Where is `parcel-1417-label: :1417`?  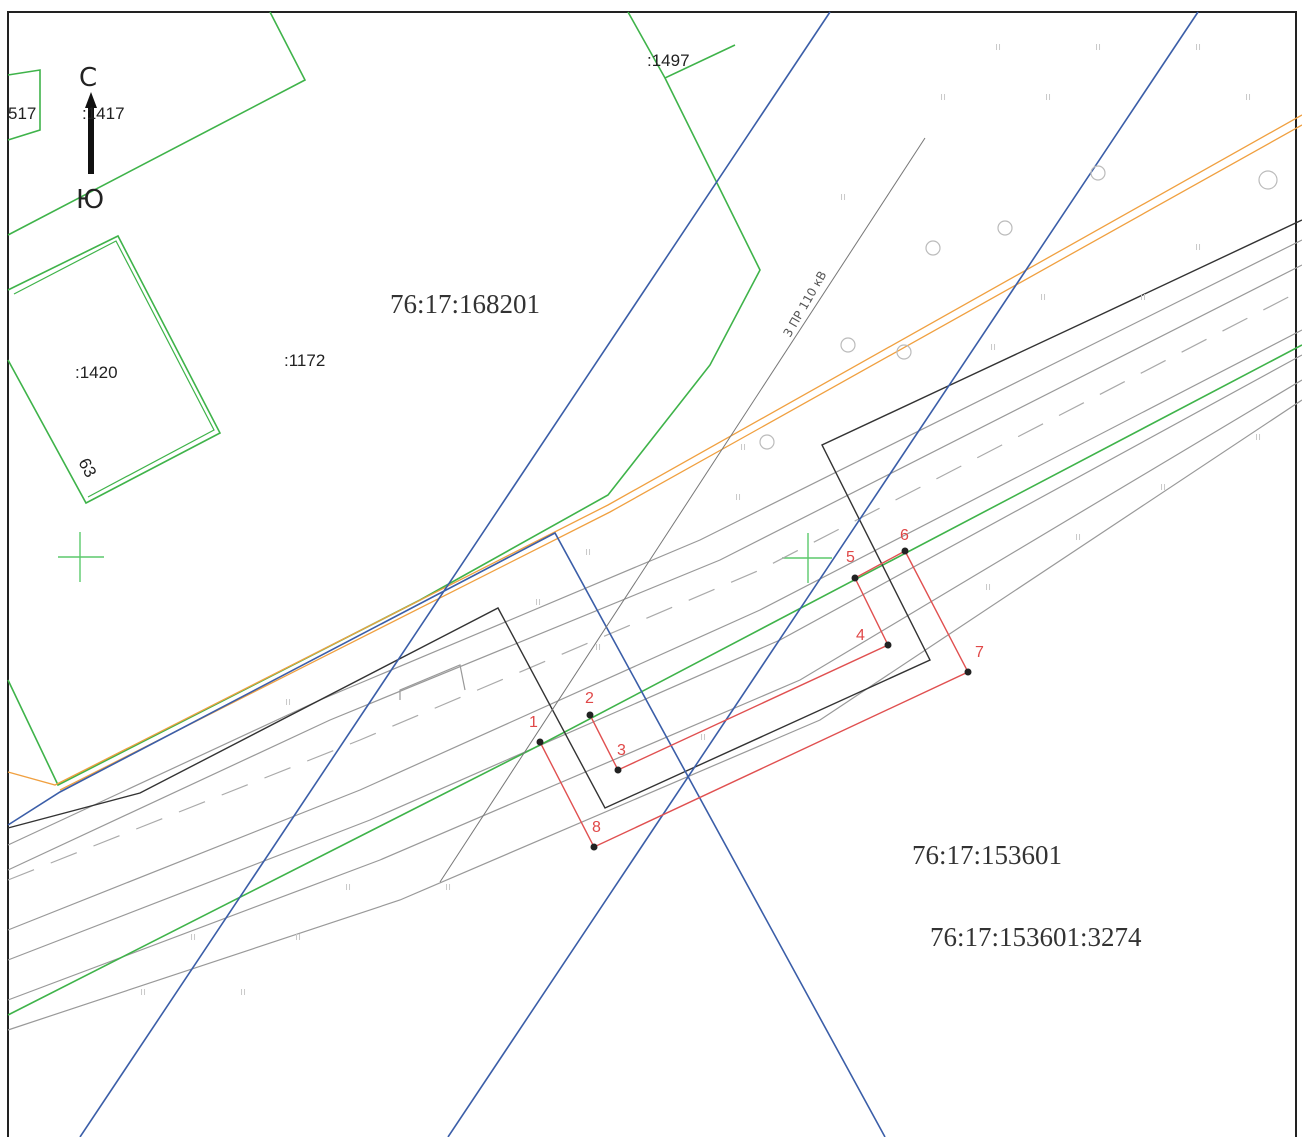 parcel-1417-label: :1417 is located at coordinates (103, 113).